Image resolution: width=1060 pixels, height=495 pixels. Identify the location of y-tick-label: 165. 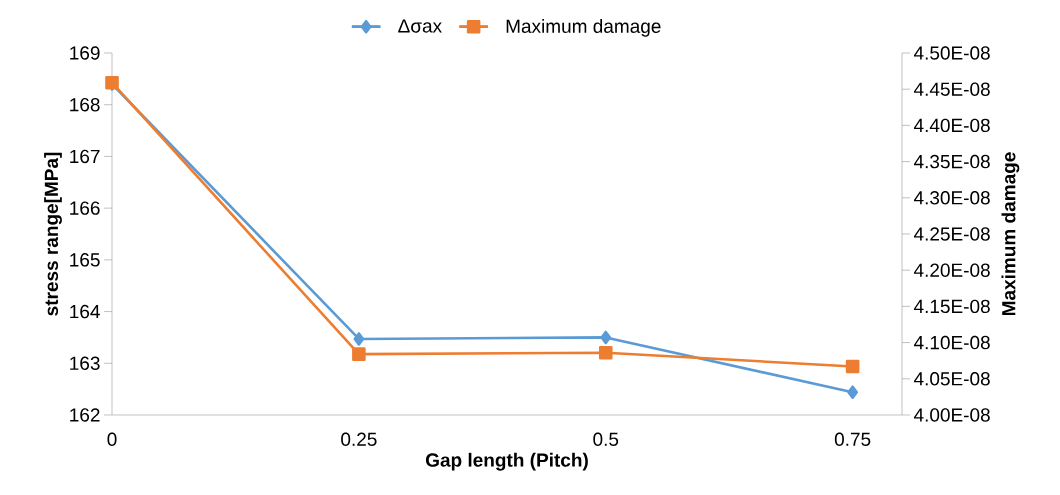
(85, 260).